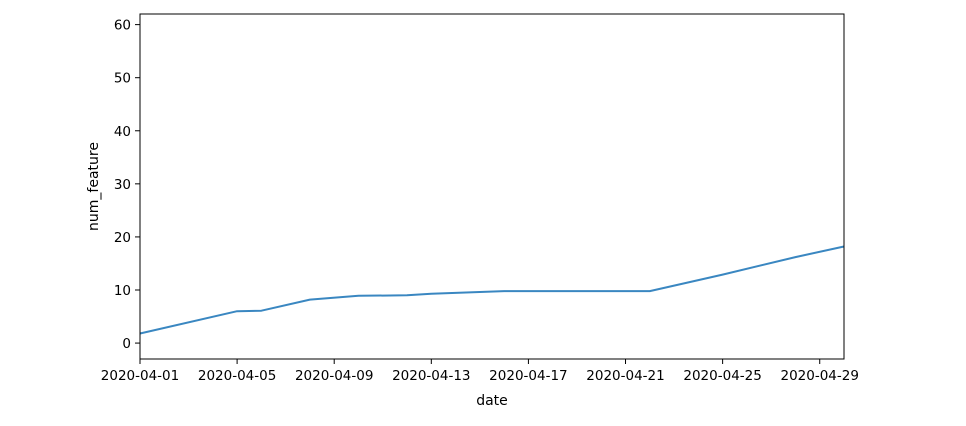 The width and height of the screenshot is (966, 426). What do you see at coordinates (122, 79) in the screenshot?
I see `y-tick-label: 50` at bounding box center [122, 79].